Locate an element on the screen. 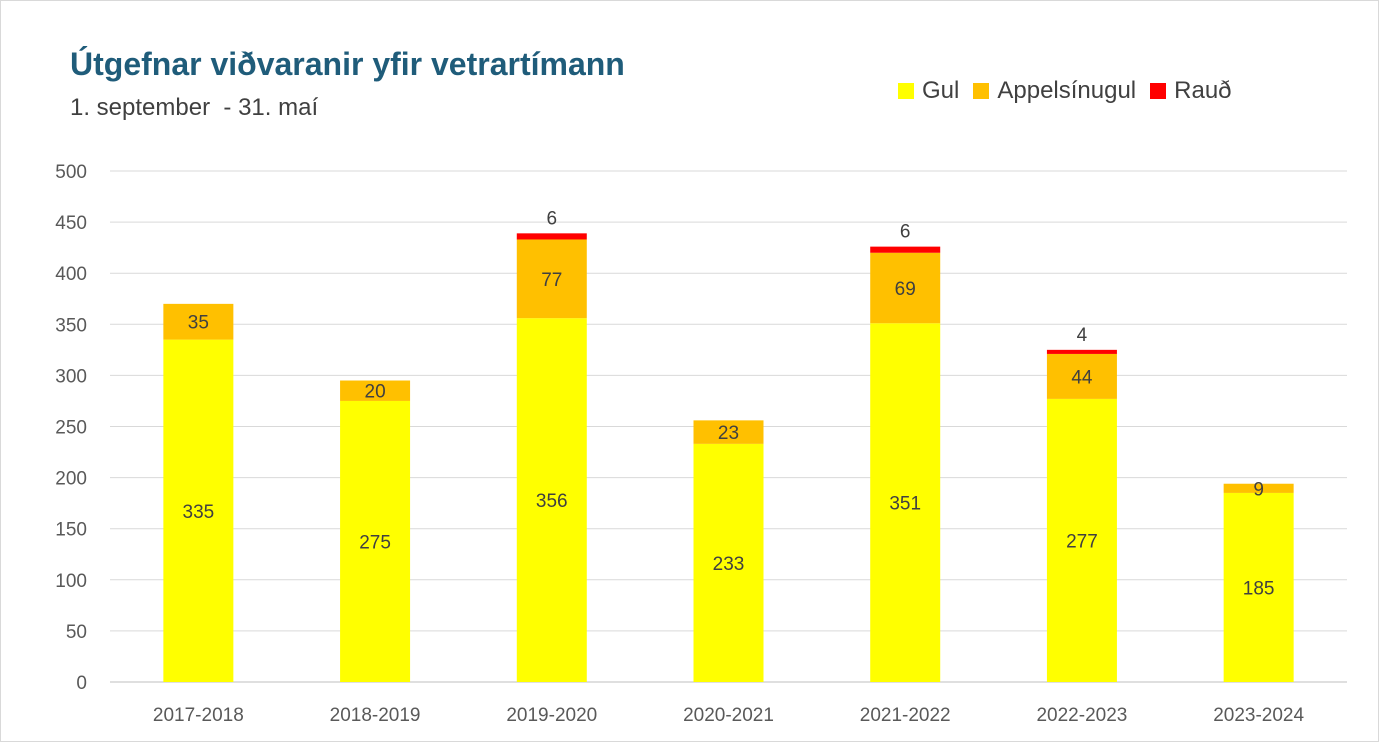  x-tick-label: 2021-2022 is located at coordinates (905, 715).